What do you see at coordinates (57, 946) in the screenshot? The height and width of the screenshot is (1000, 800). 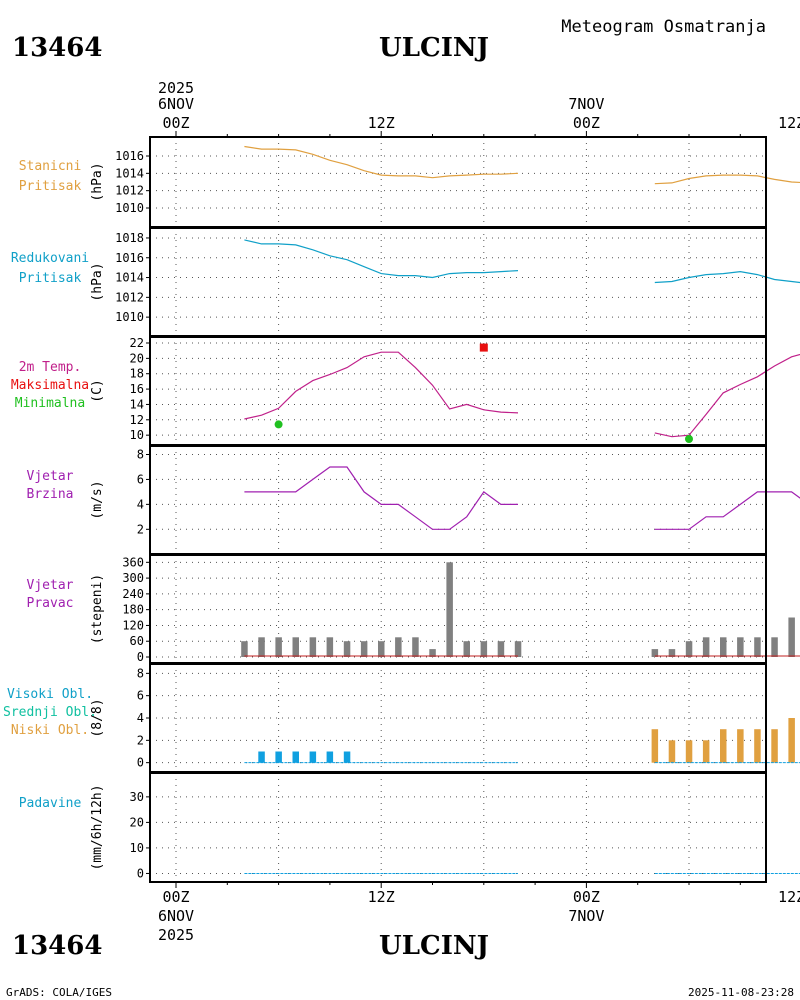 I see `footer-station-id: 13464` at bounding box center [57, 946].